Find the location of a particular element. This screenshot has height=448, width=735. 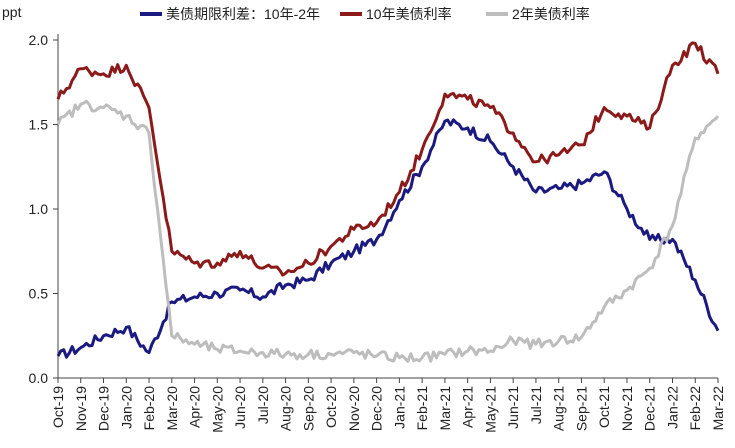

legend-label: 10年美债利率 is located at coordinates (409, 14).